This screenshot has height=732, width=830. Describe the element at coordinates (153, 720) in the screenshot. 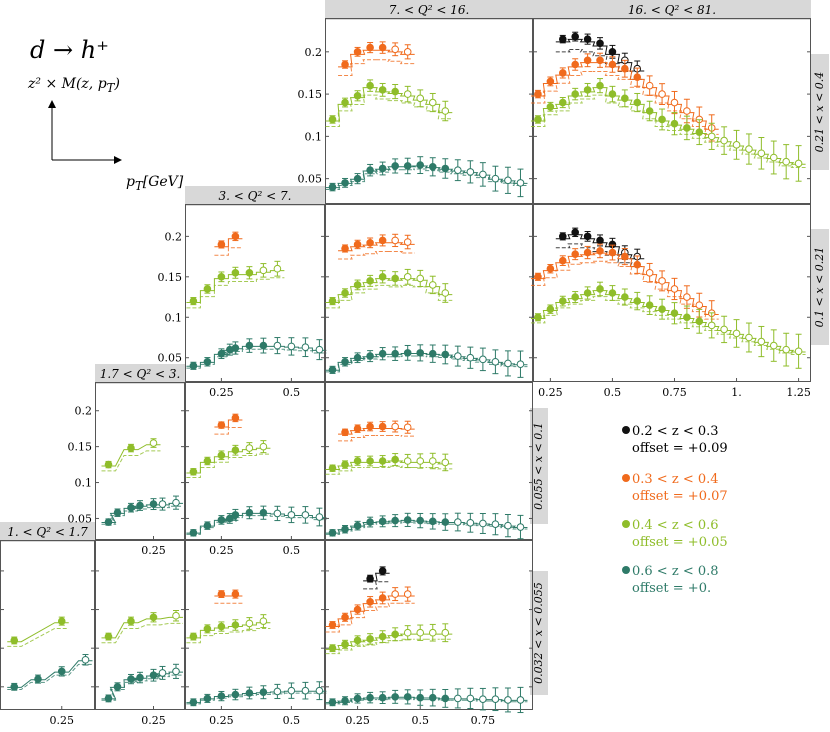

I see `x-tick-label: 0.25` at that location.